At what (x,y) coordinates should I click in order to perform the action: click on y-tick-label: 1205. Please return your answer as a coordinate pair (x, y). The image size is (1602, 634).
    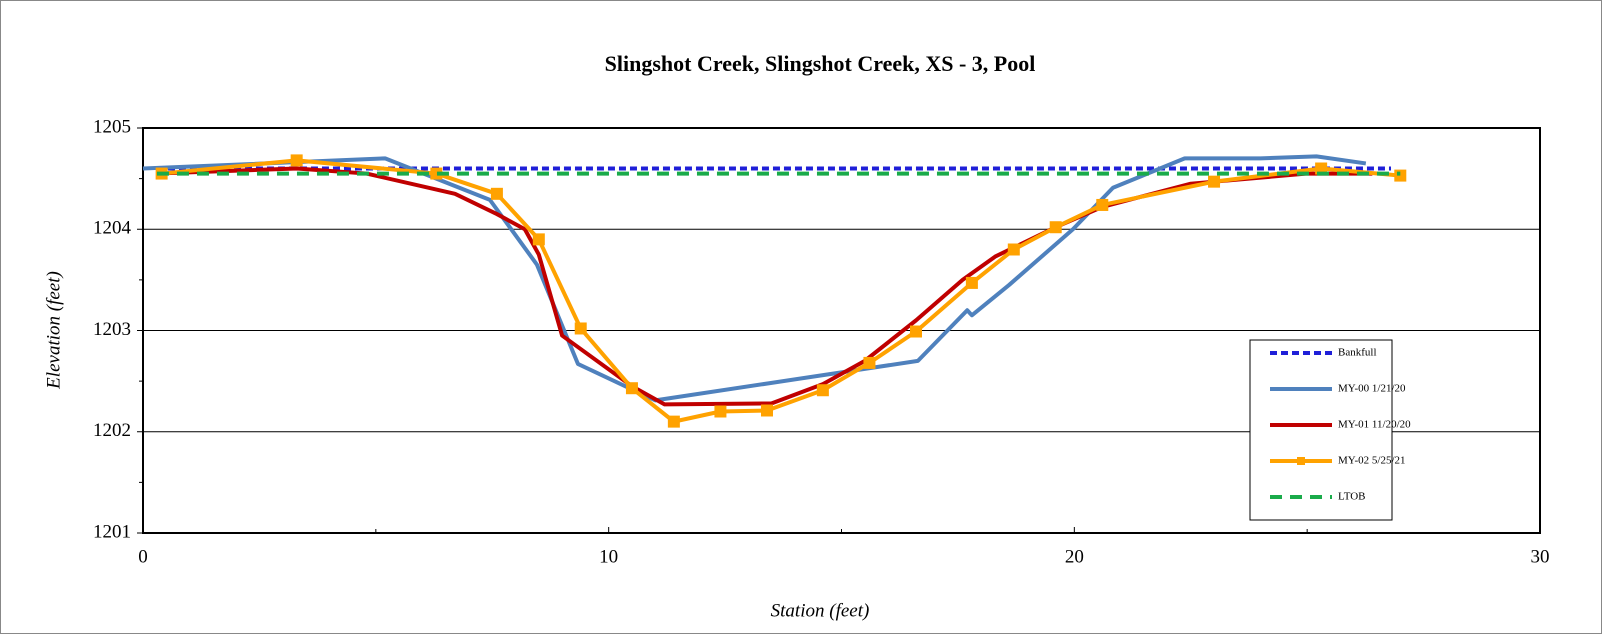
    Looking at the image, I should click on (112, 126).